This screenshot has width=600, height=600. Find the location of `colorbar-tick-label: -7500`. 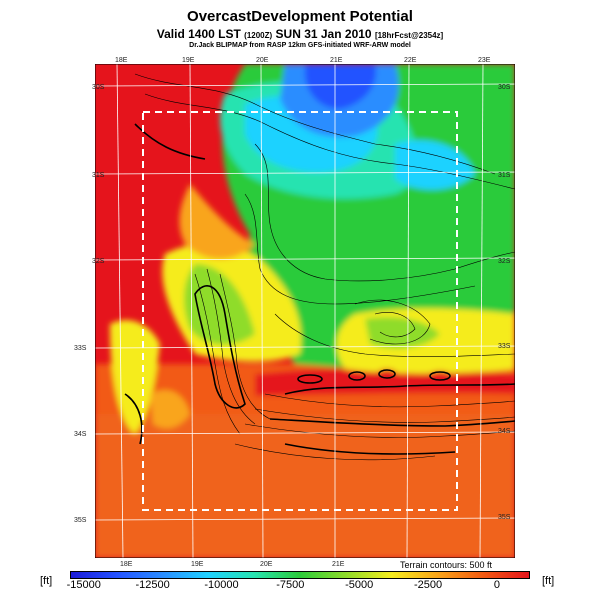

colorbar-tick-label: -7500 is located at coordinates (290, 585).